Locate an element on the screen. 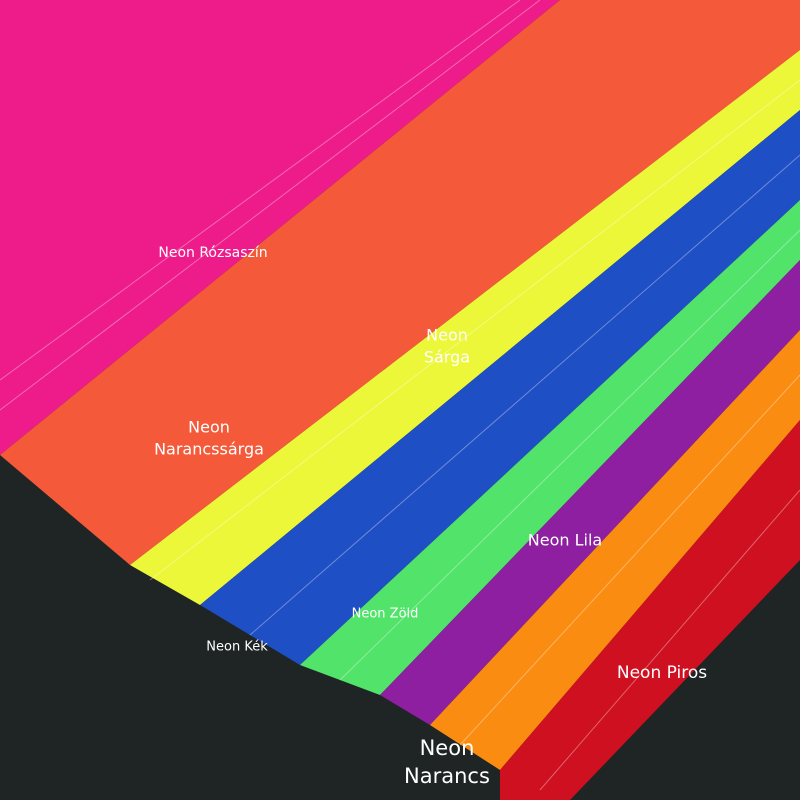  color-label: Neon Rózsaszín is located at coordinates (212, 253).